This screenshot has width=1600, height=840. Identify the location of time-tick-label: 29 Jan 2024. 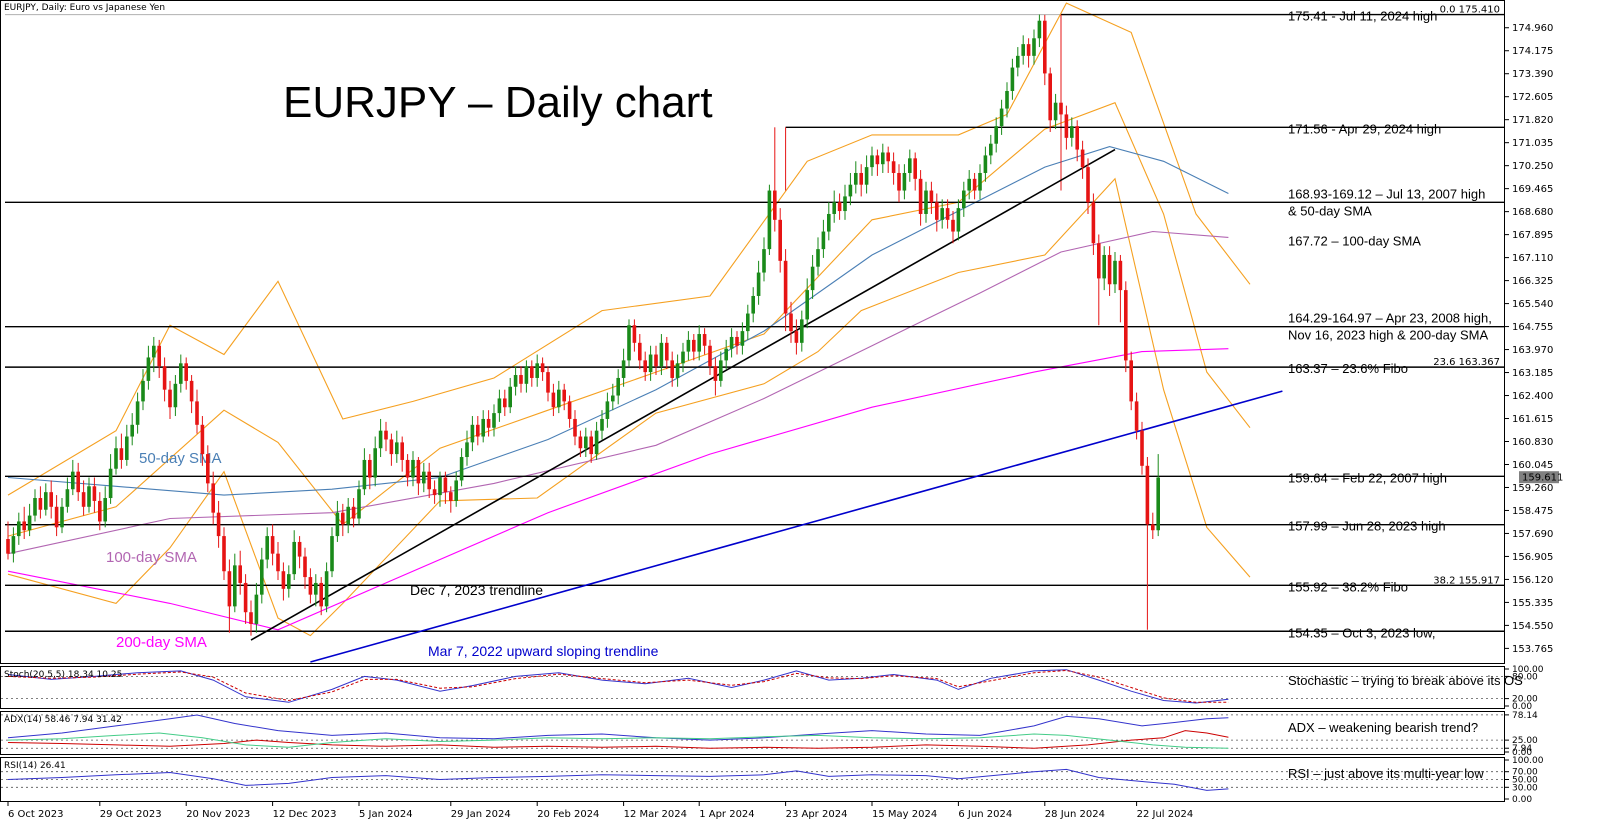
(481, 814).